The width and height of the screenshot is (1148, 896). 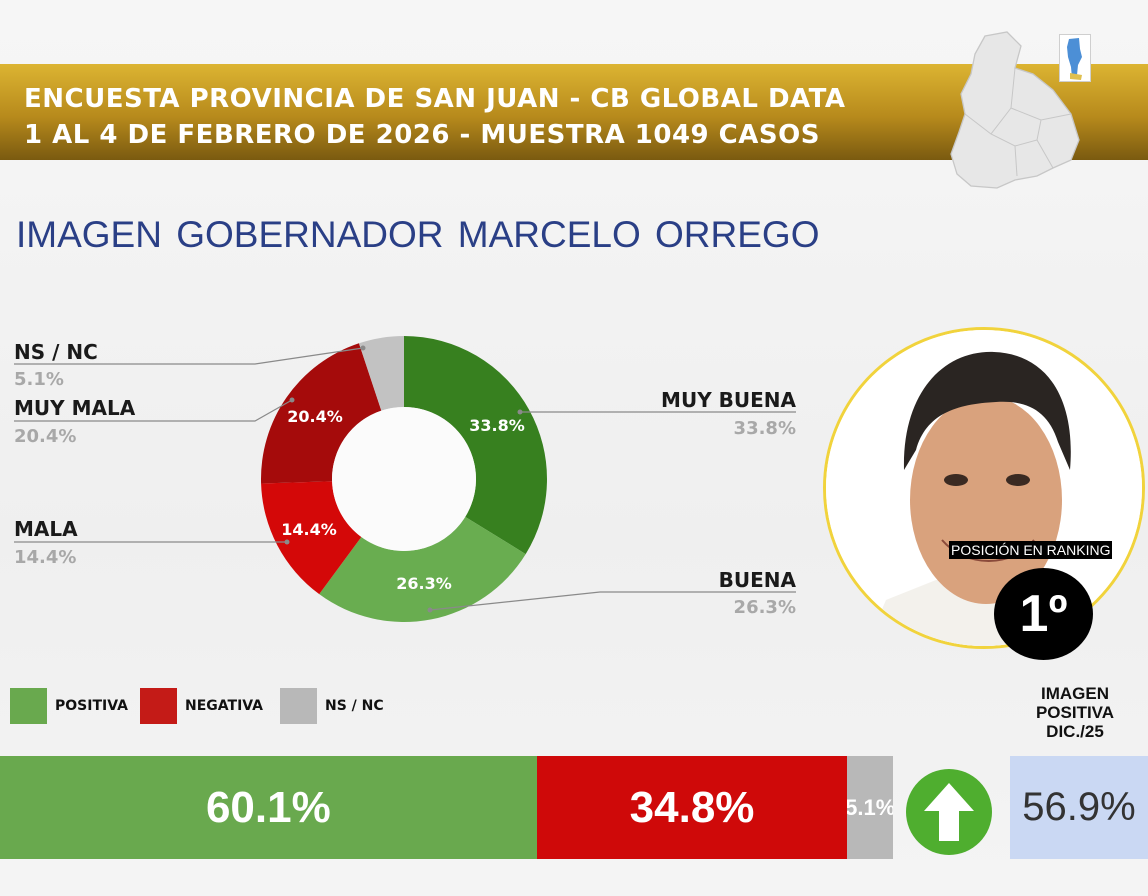 I want to click on donut-slice-buena, so click(x=422, y=569).